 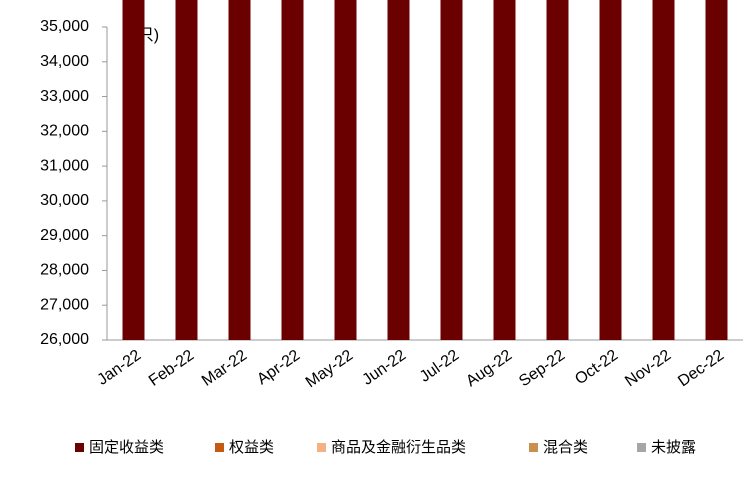 What do you see at coordinates (64, 304) in the screenshot?
I see `y-tick-label: 27,000` at bounding box center [64, 304].